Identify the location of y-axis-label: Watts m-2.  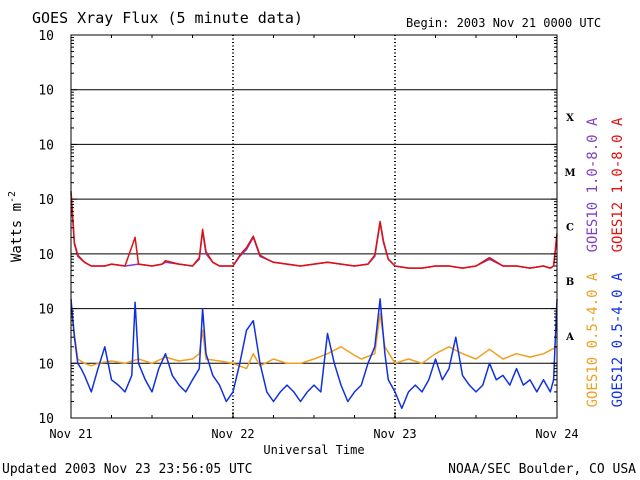
(16, 226).